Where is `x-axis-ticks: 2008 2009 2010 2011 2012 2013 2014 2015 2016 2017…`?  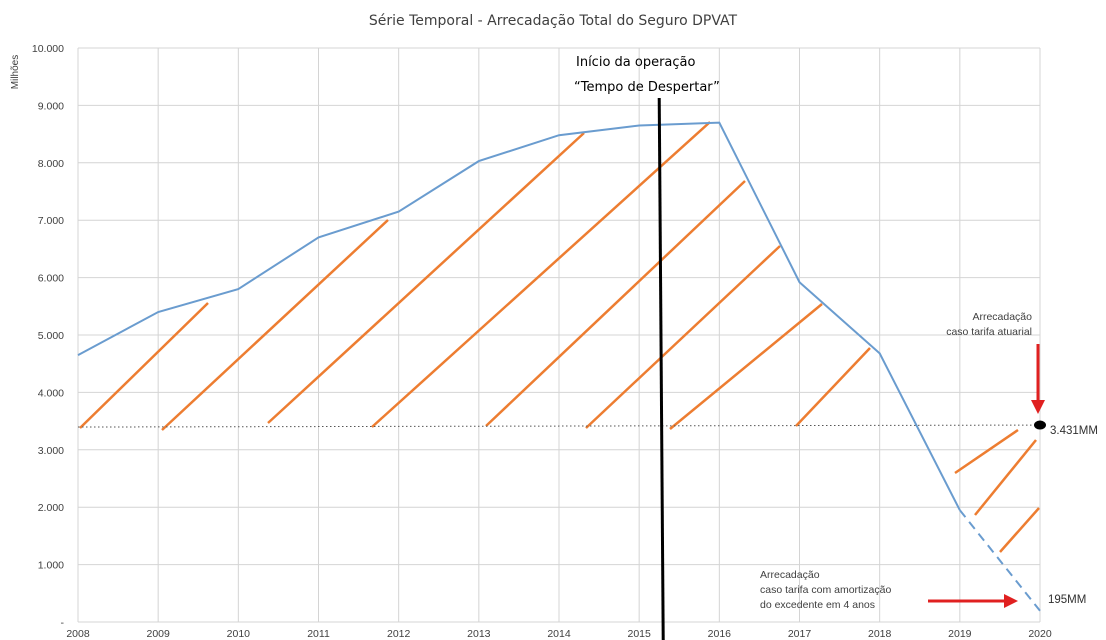 x-axis-ticks: 2008 2009 2010 2011 2012 2013 2014 2015 2016 2017… is located at coordinates (559, 634).